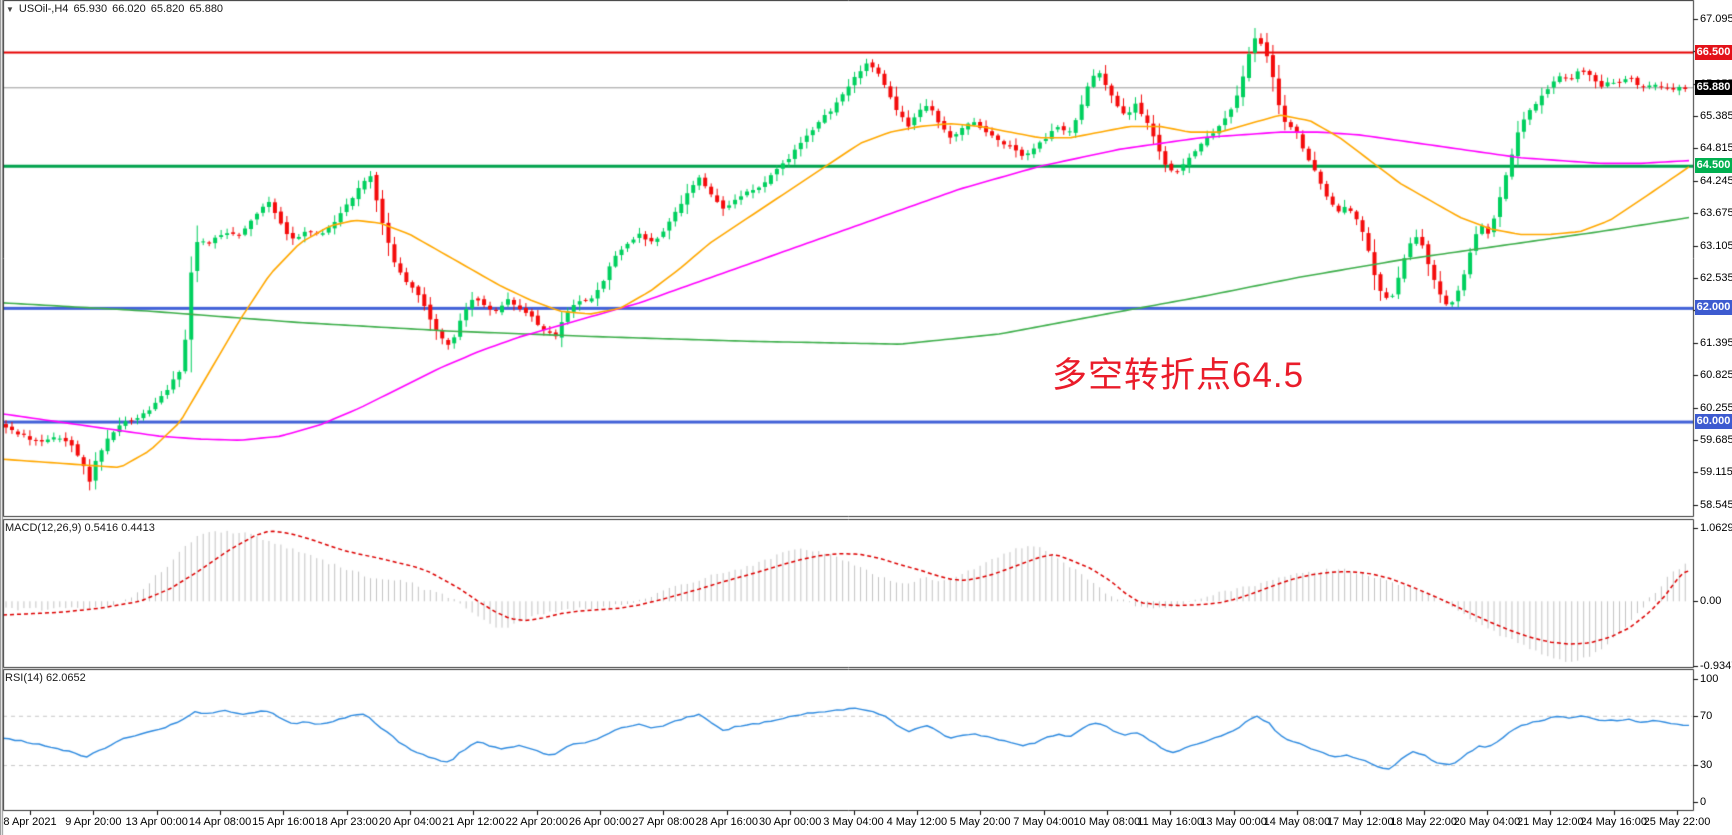  I want to click on time-tick-label: 26 Apr 00:00, so click(600, 822).